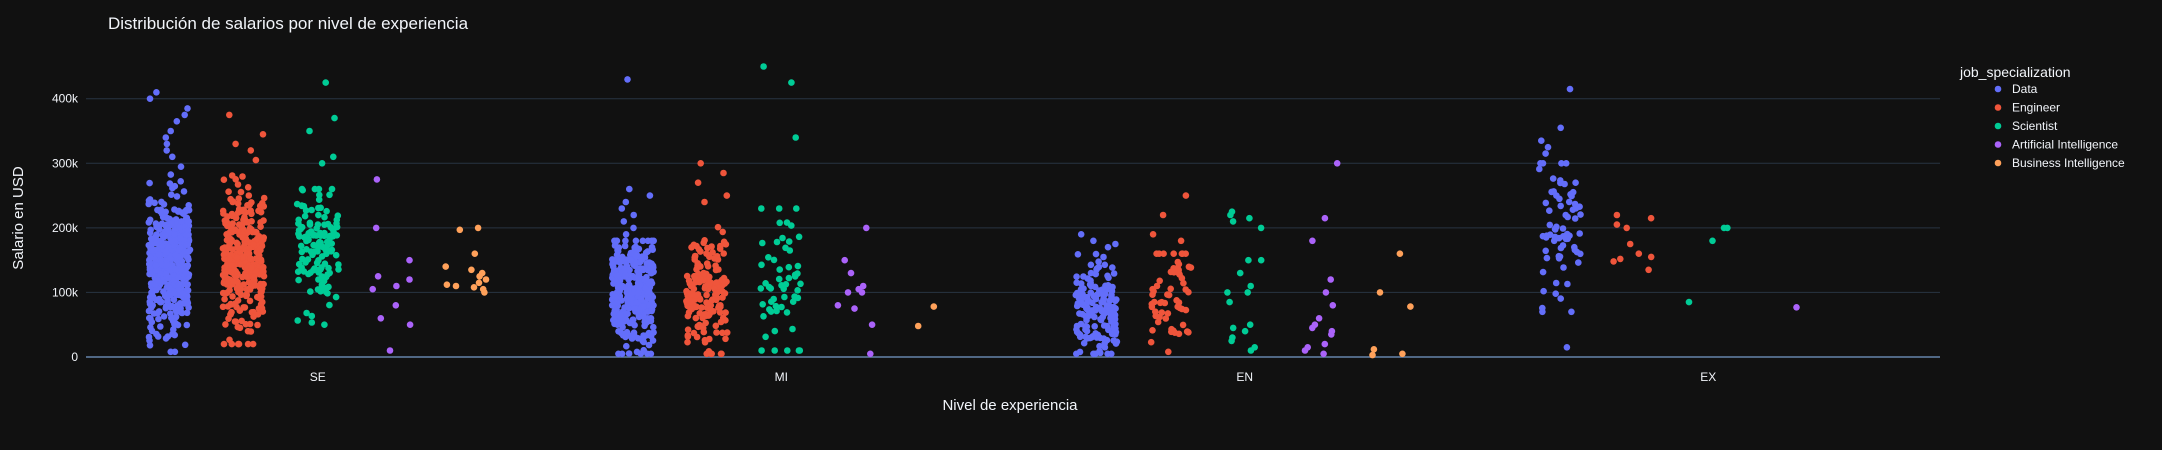 The width and height of the screenshot is (2162, 450). Describe the element at coordinates (2036, 108) in the screenshot. I see `legend-entry-label: Engineer` at that location.